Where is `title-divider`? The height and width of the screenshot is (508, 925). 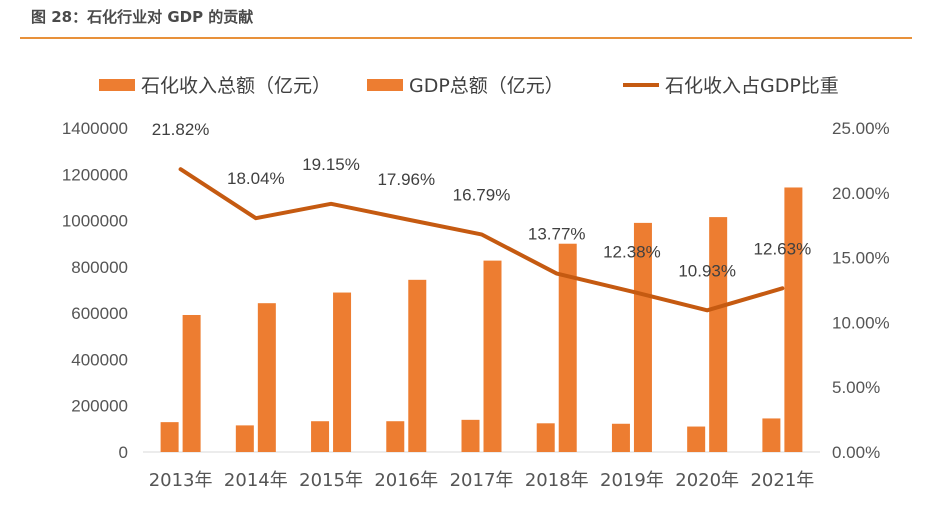 title-divider is located at coordinates (466, 38).